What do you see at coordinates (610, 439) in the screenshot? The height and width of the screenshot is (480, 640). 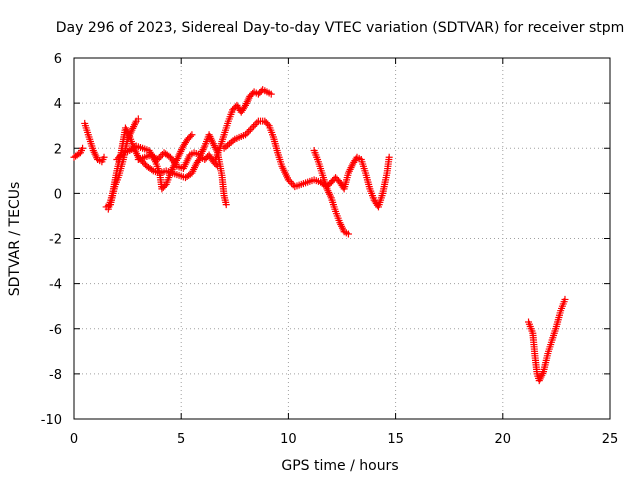 I see `x-tick-label: 25` at bounding box center [610, 439].